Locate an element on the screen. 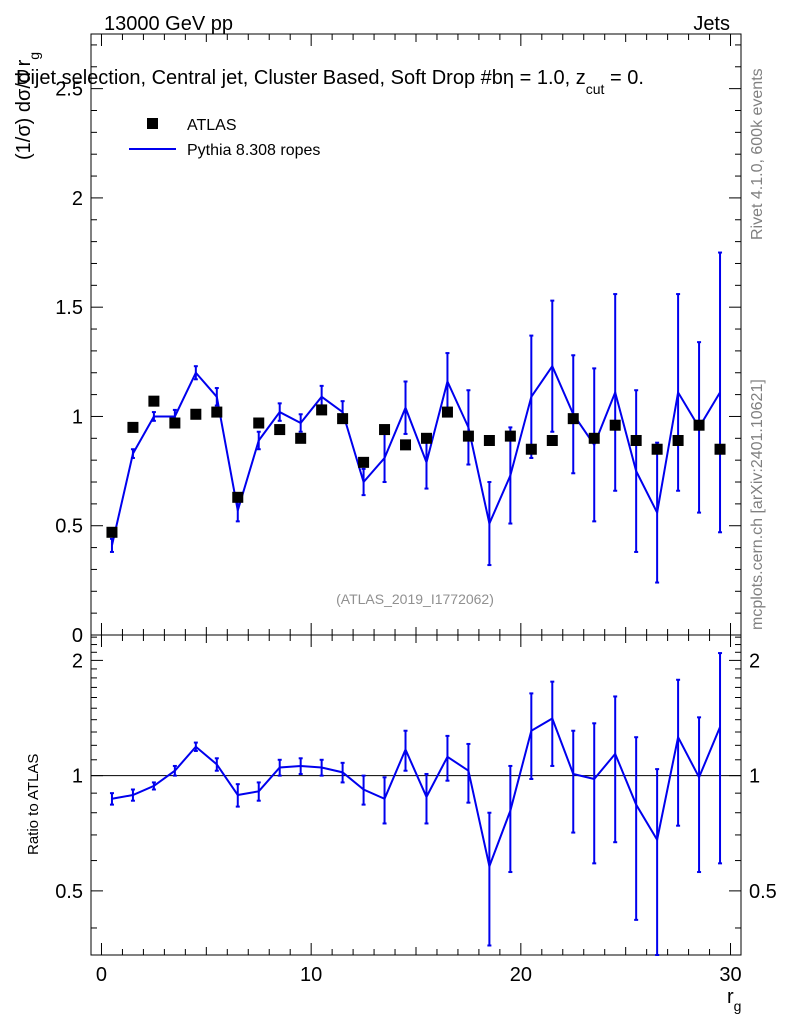  main-mc-line is located at coordinates (415, 455).